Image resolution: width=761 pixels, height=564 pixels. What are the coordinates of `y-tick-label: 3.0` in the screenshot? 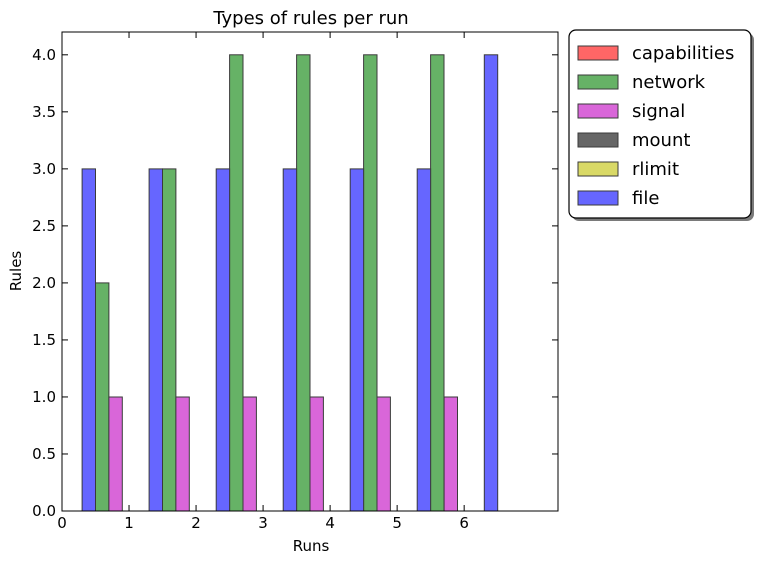 It's located at (44, 169).